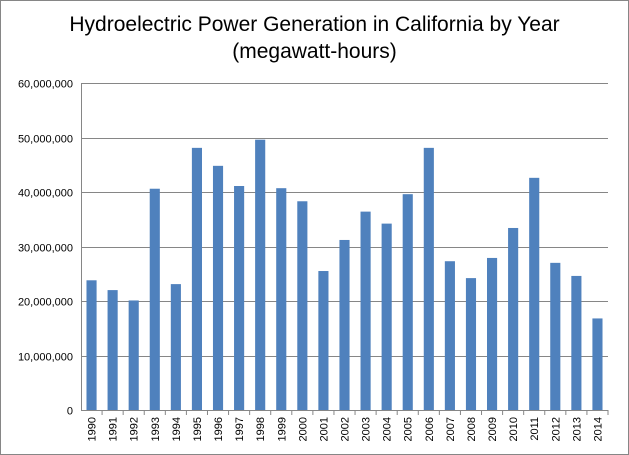 The image size is (629, 455). I want to click on x-tick-label: 1992, so click(135, 429).